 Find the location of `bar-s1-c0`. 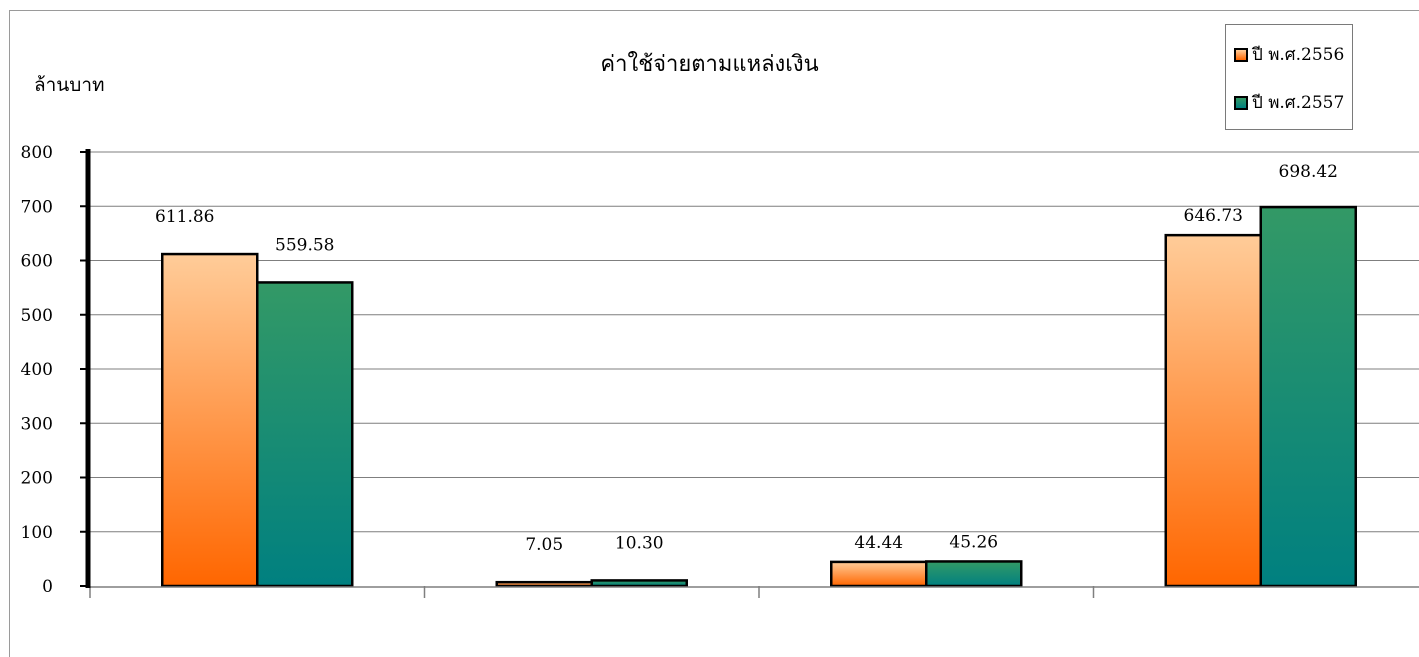

bar-s1-c0 is located at coordinates (305, 434).